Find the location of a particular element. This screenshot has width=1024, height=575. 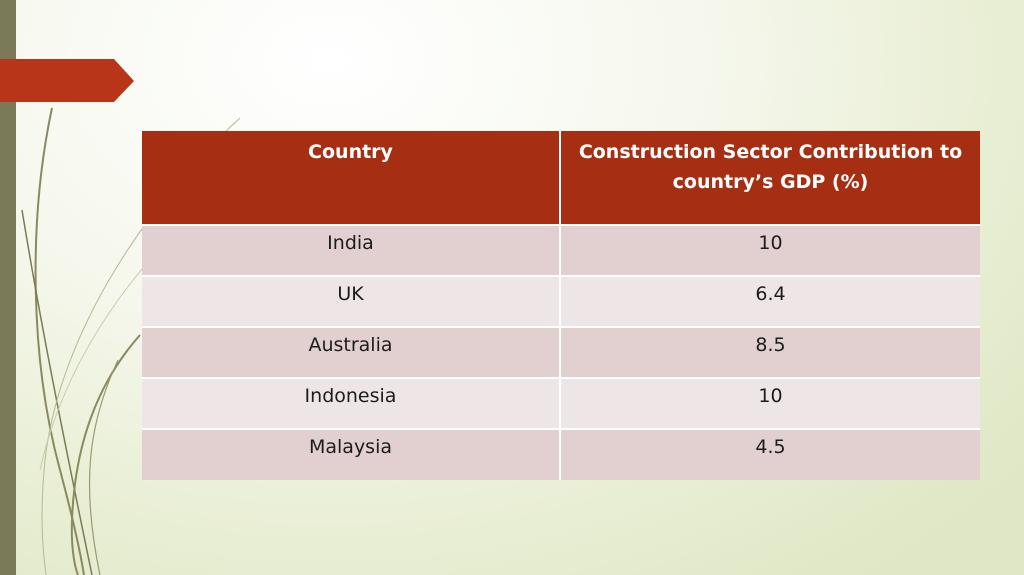

table-row: Malaysia 4.5 is located at coordinates (561, 454).